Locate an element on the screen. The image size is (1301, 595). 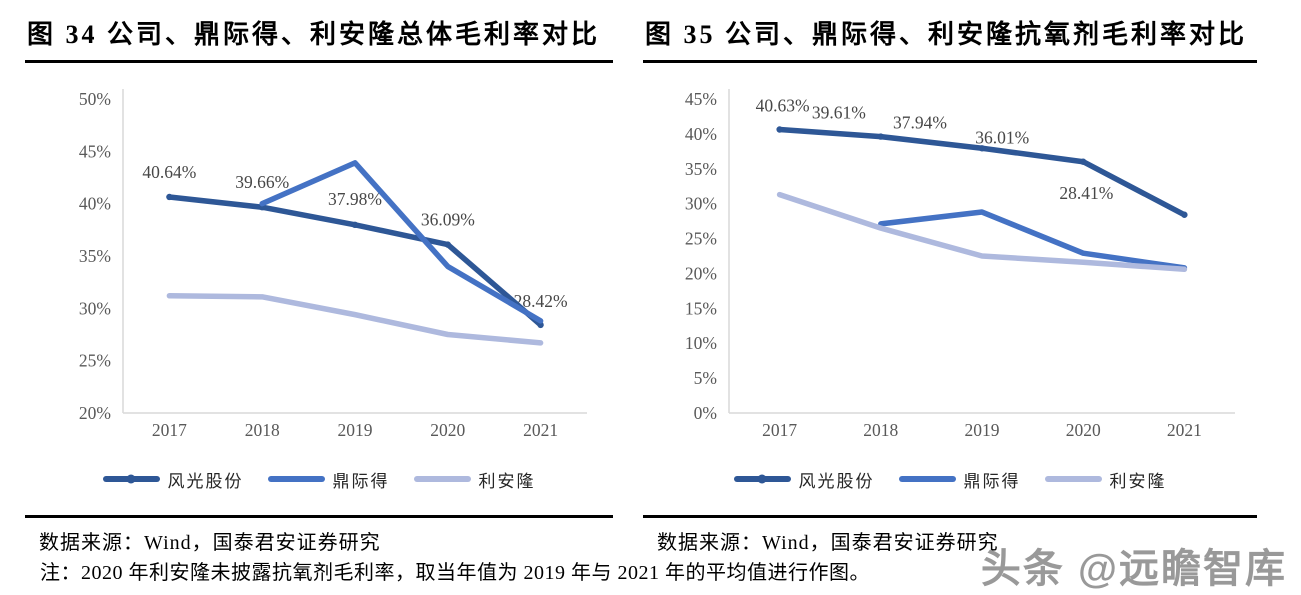
figure-35-title: 图 35 公司、鼎际得、利安隆抗氧剂毛利率对比 is located at coordinates (950, 36).